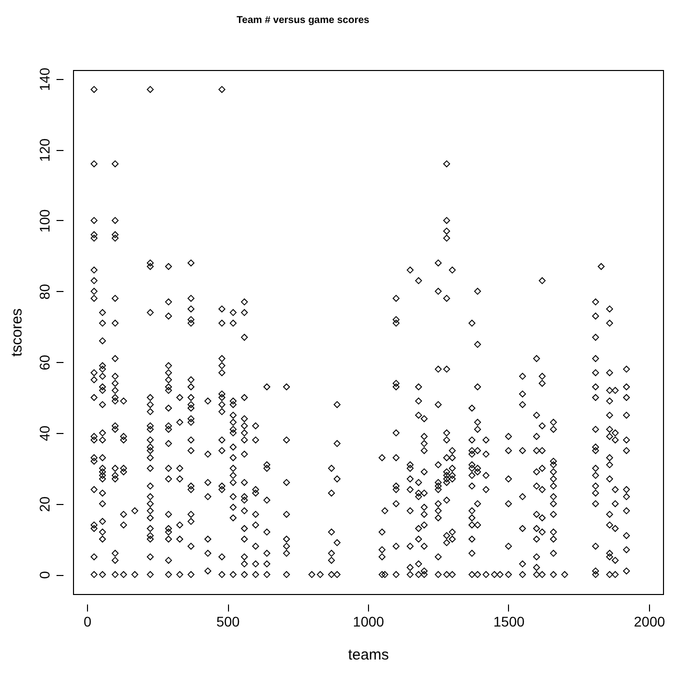 The image size is (689, 688). I want to click on y-tick-label: 20, so click(44, 504).